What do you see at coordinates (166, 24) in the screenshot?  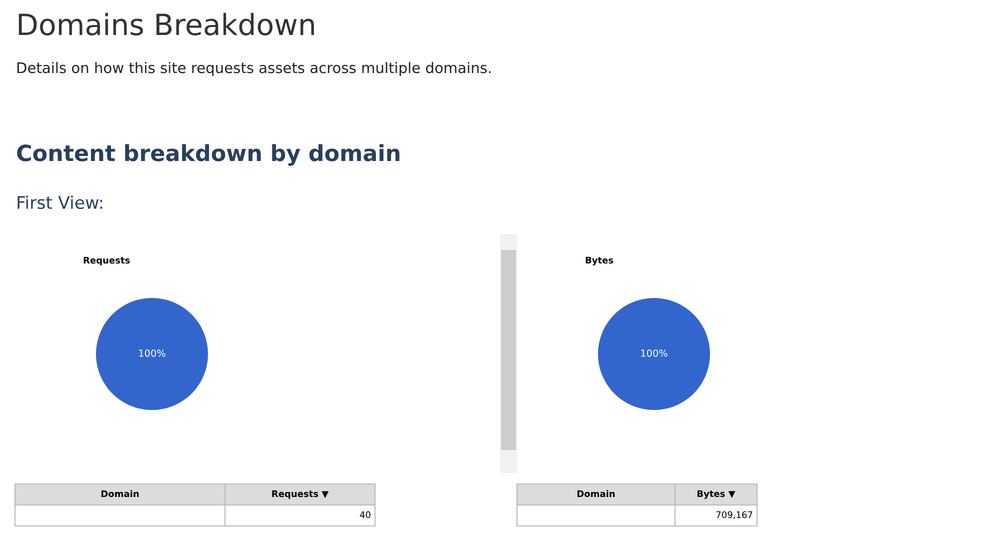 I see `text: Domains Breakdown` at bounding box center [166, 24].